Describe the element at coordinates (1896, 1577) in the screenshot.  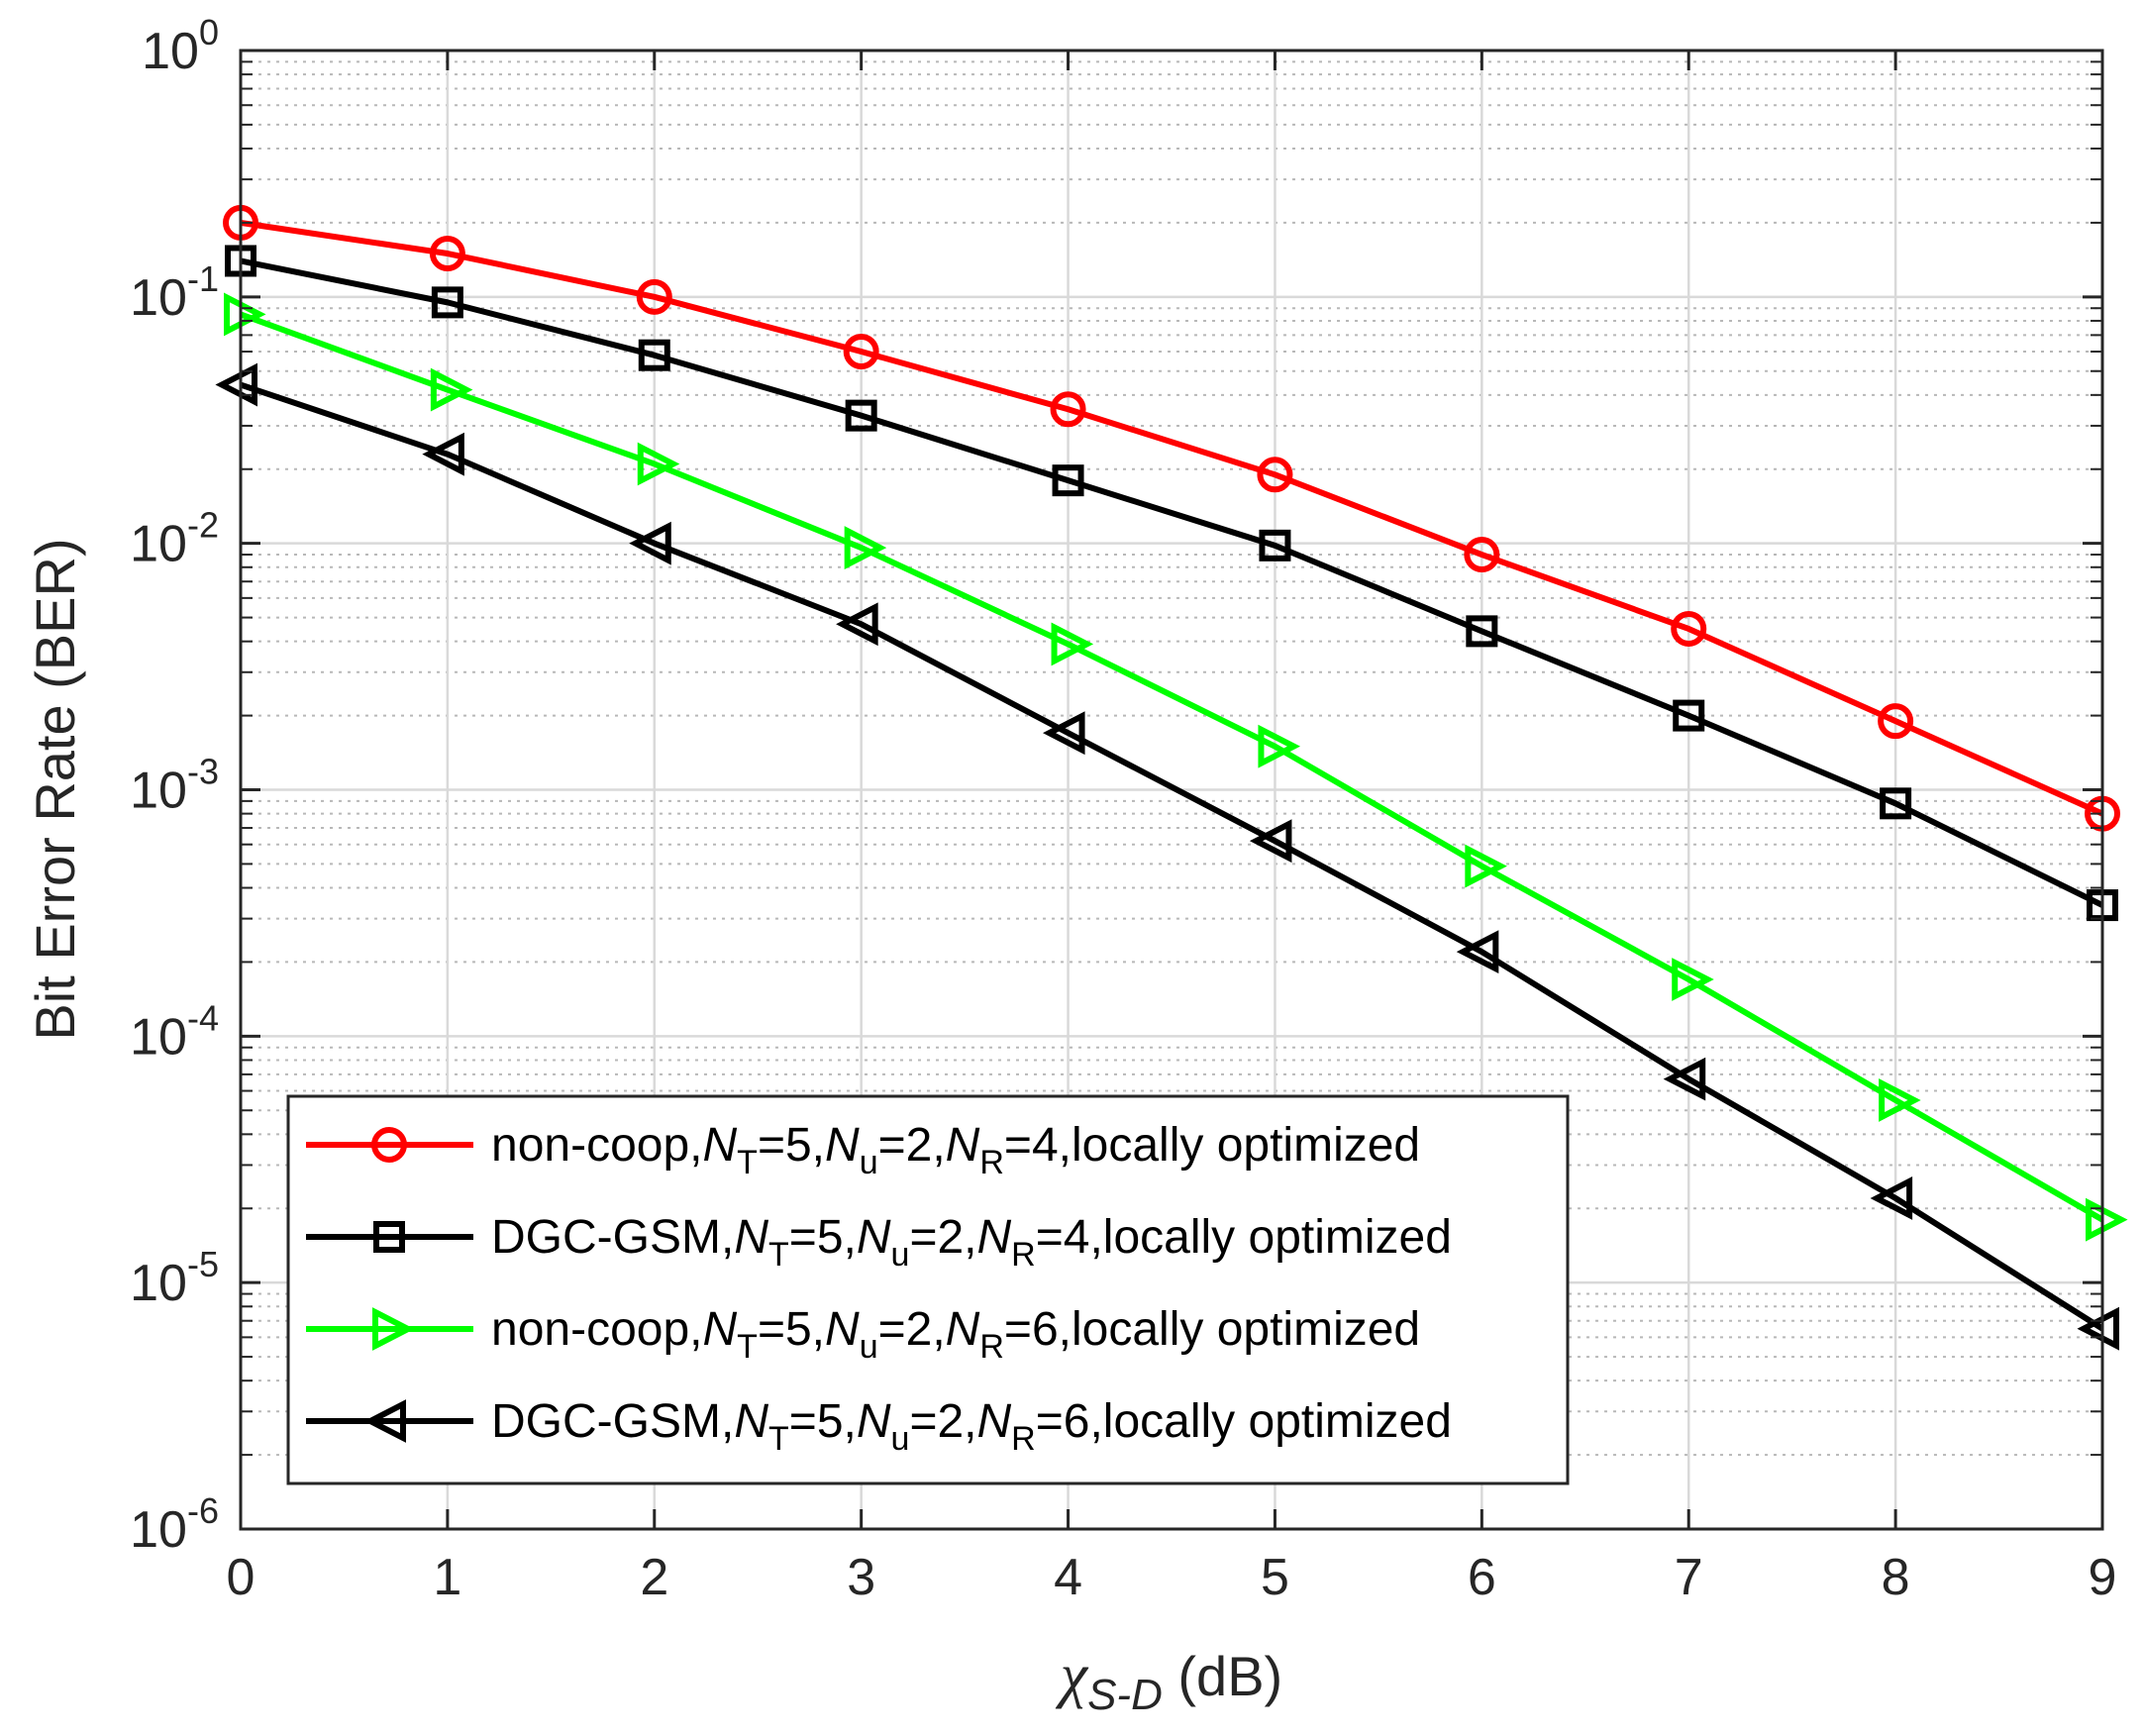
I see `x-tick-label: 8` at that location.